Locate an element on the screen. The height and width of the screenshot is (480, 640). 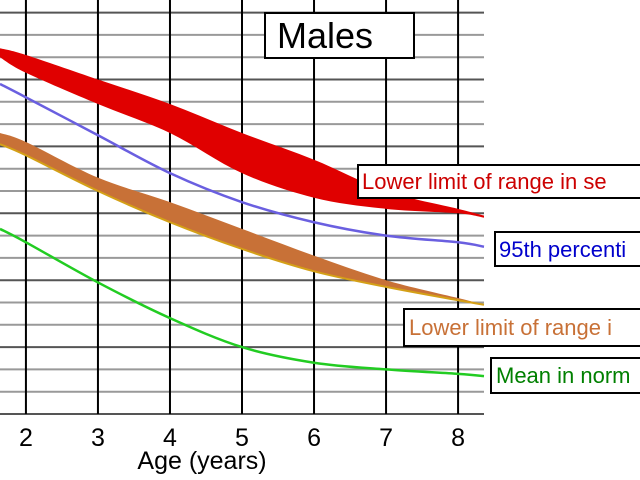
x-tick-label: 4 is located at coordinates (170, 438).